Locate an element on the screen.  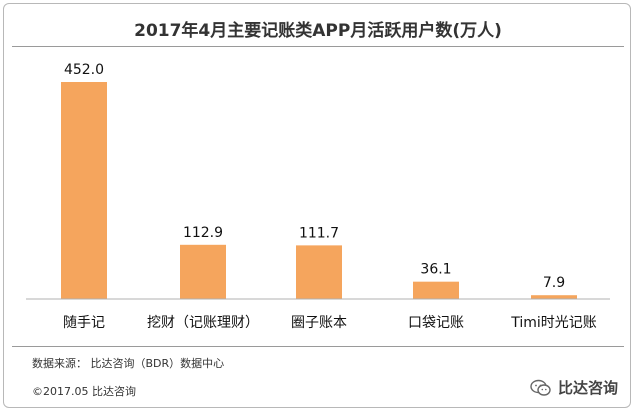
chart-title: 2017年4月主要记账类APP月活跃用户数(万人) is located at coordinates (318, 31).